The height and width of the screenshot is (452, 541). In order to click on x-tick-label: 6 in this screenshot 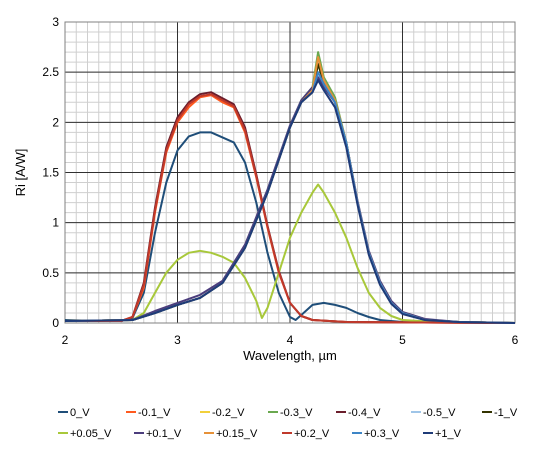, I will do `click(515, 340)`.